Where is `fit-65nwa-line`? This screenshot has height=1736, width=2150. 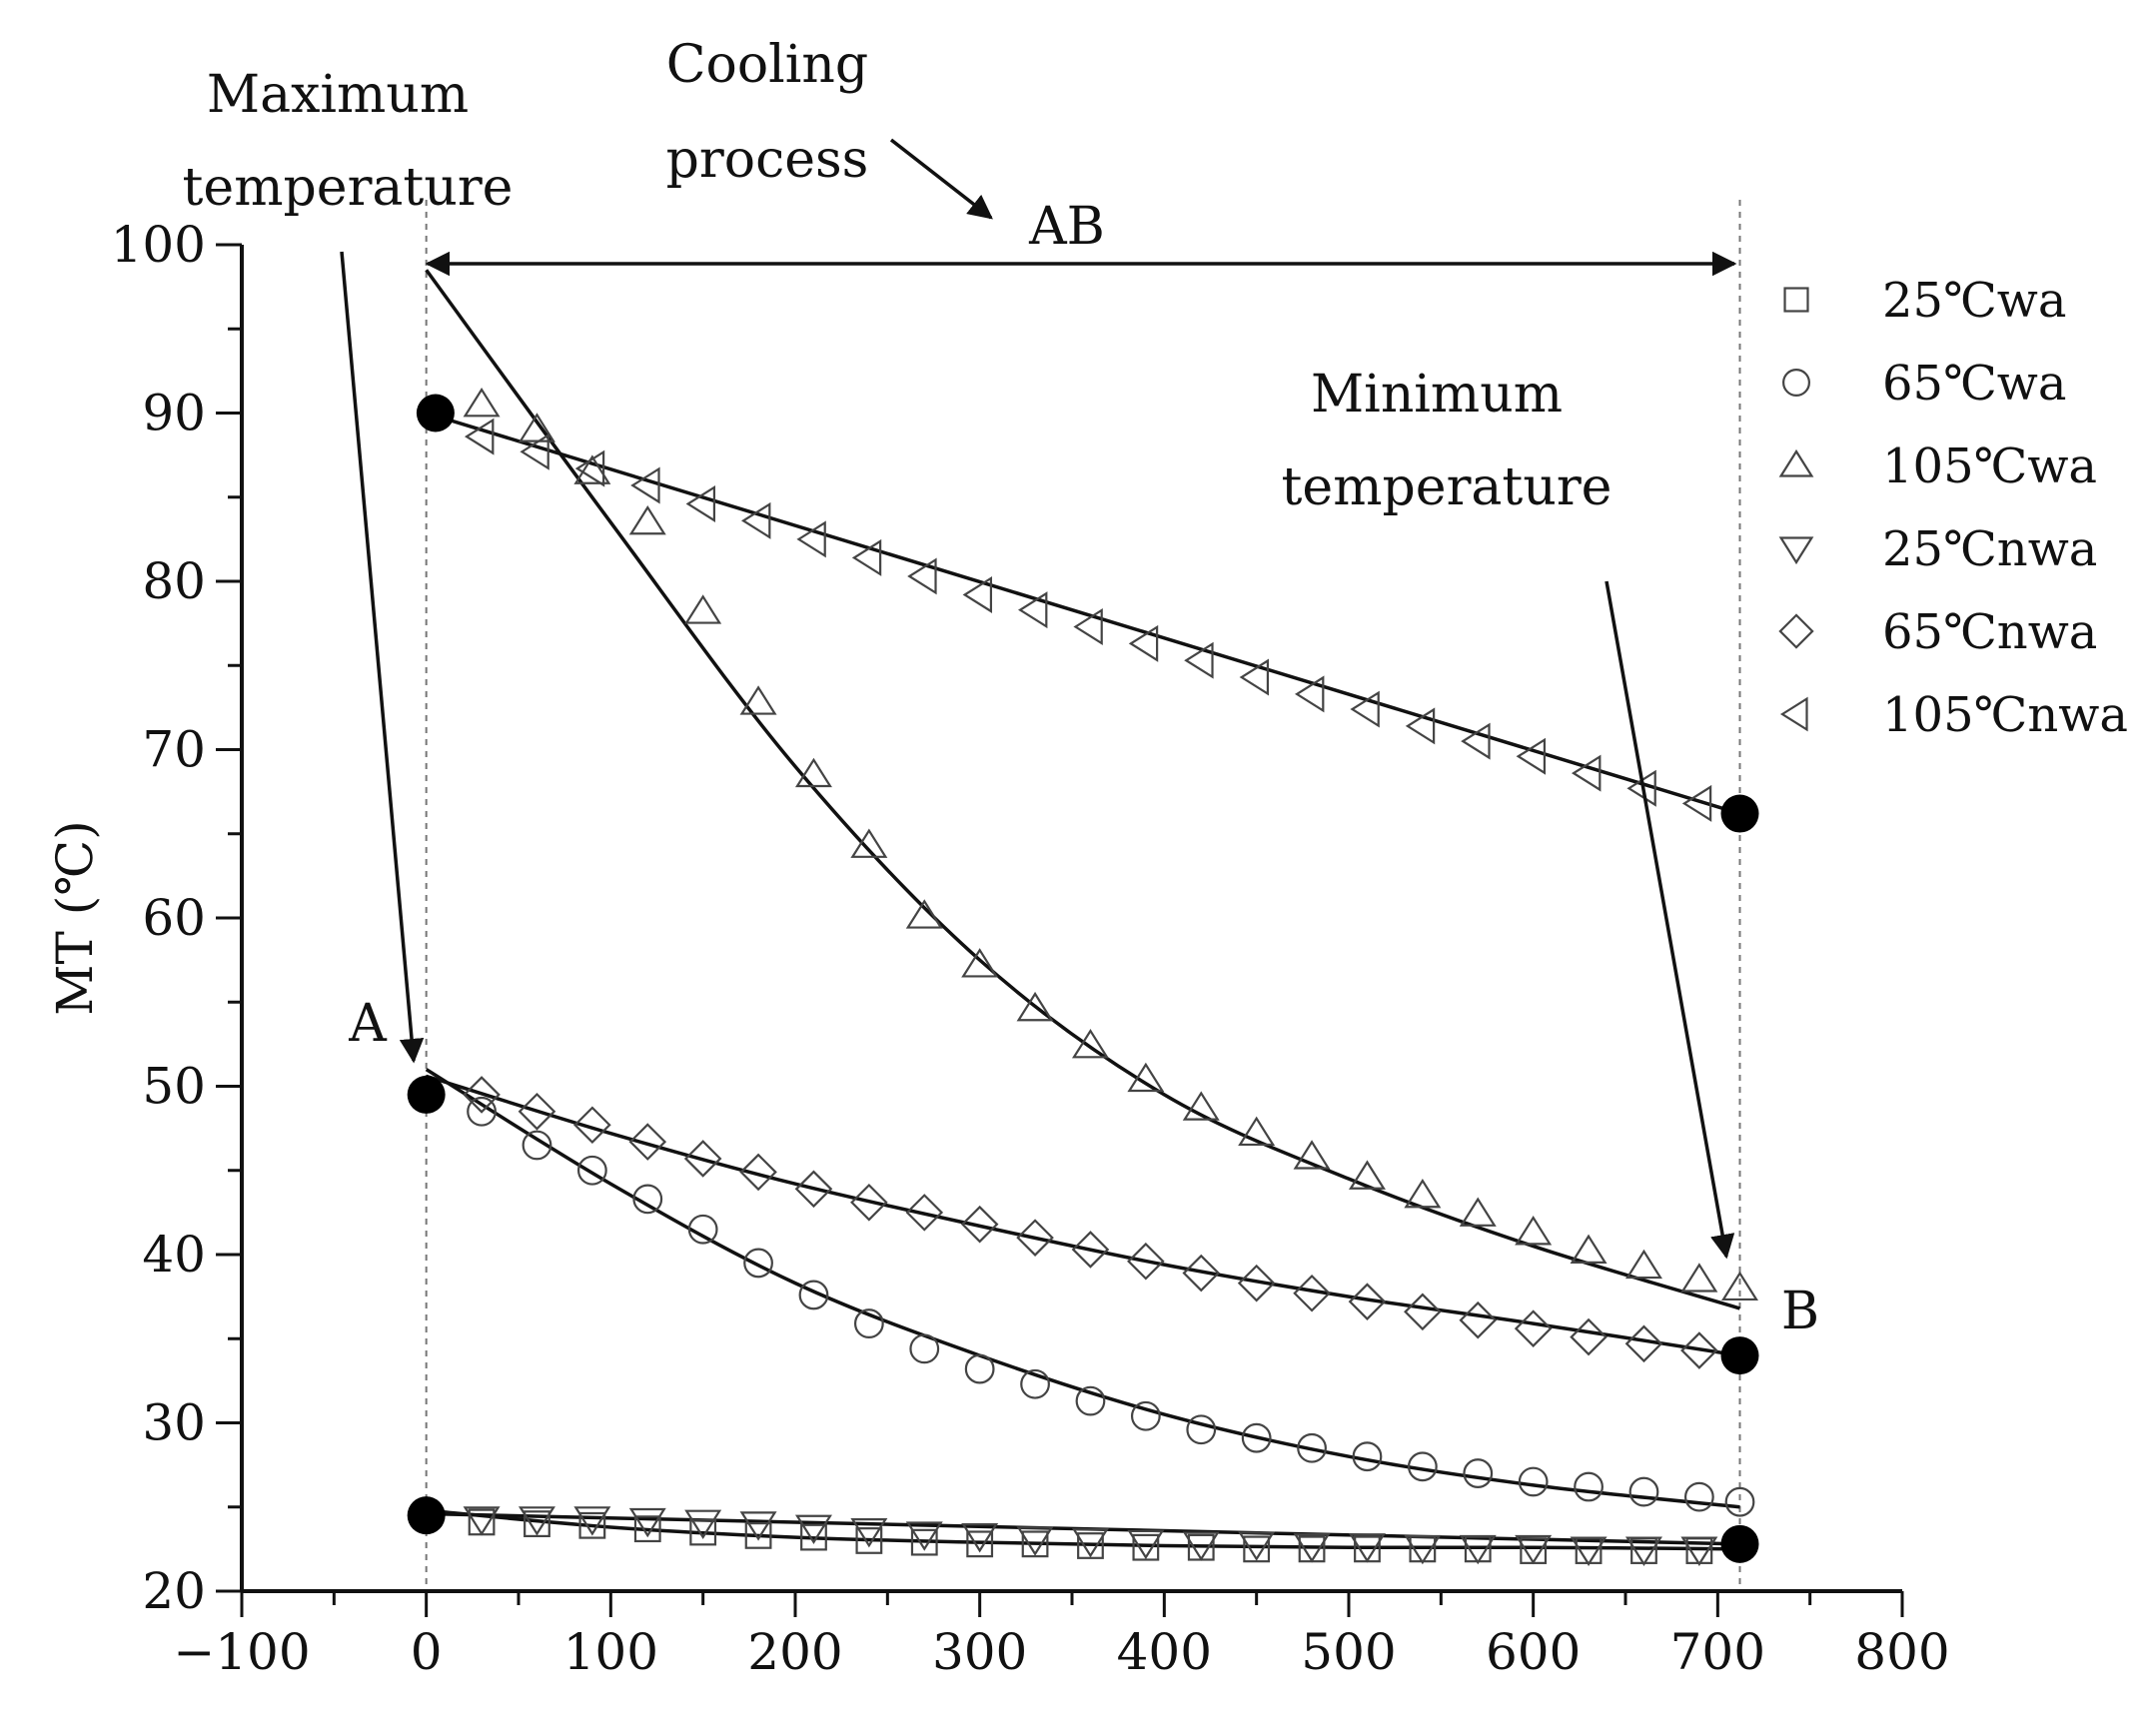 fit-65nwa-line is located at coordinates (1083, 1215).